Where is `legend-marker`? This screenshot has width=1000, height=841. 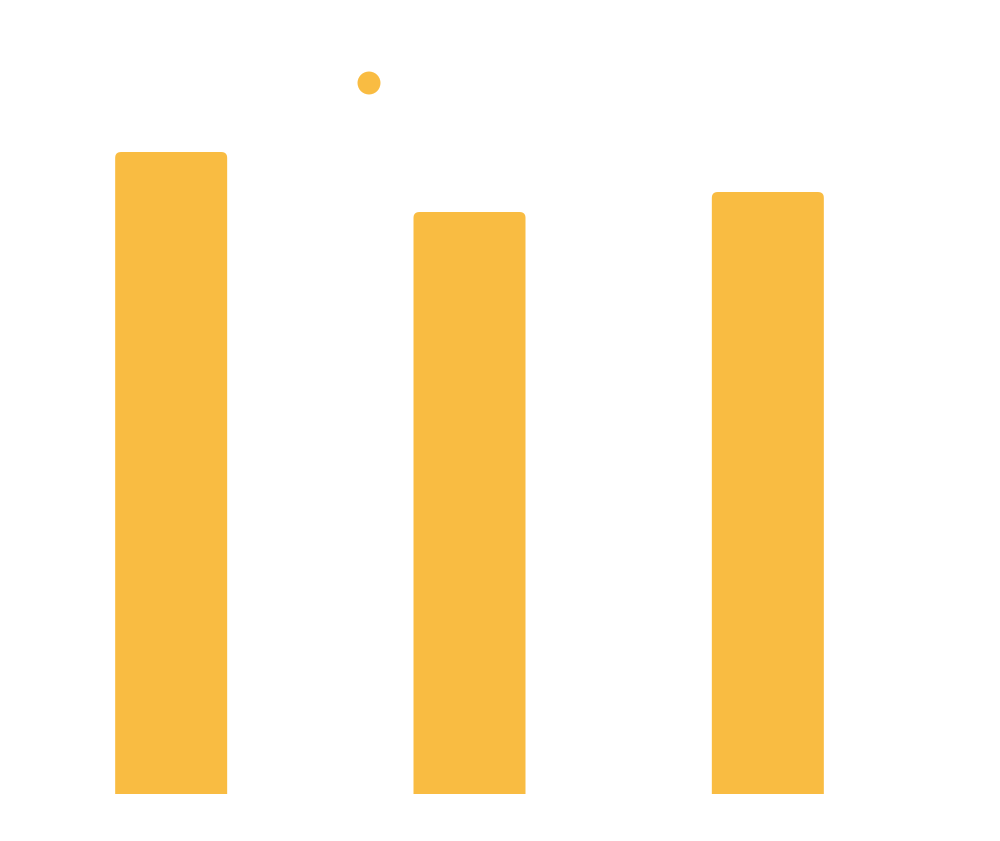
legend-marker is located at coordinates (369, 83).